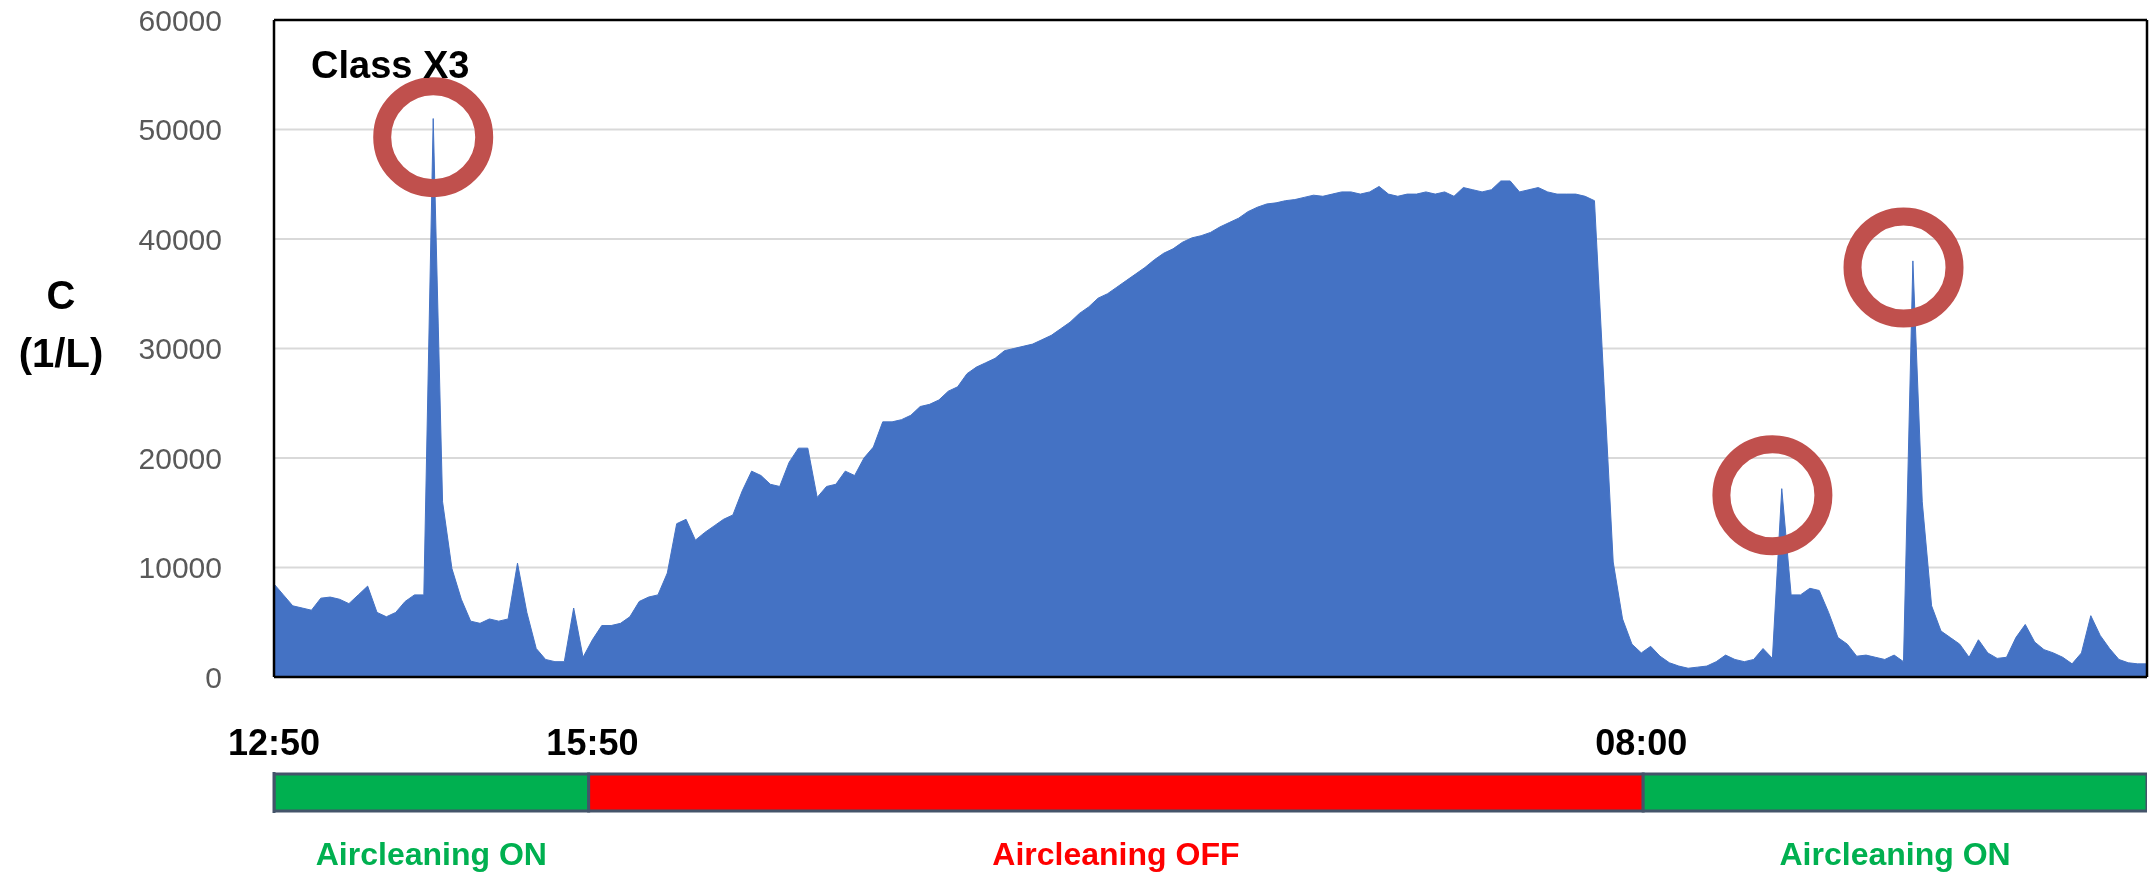 The width and height of the screenshot is (2149, 880). Describe the element at coordinates (213, 677) in the screenshot. I see `y-tick-label: 0` at that location.